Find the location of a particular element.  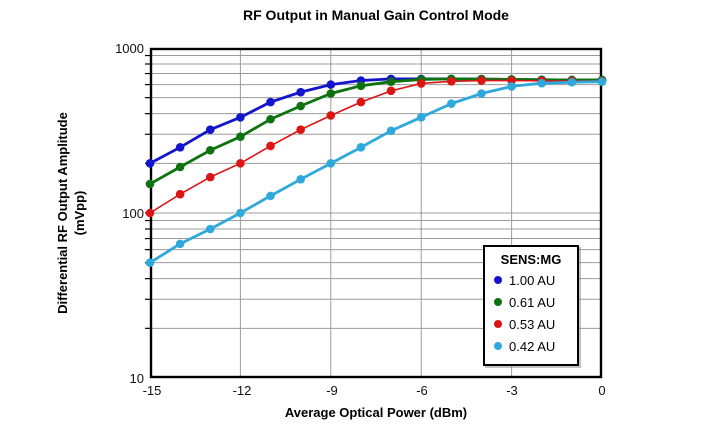

legend-entry-label: 0.42 AU is located at coordinates (532, 346).